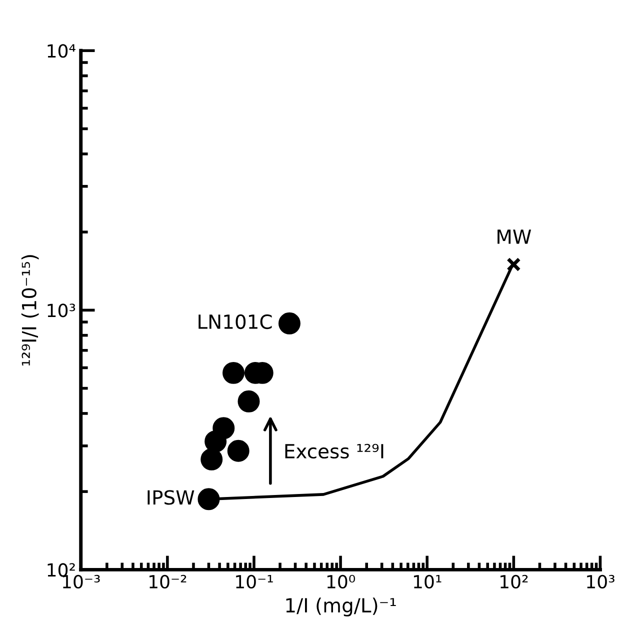 This screenshot has height=633, width=622. I want to click on annotation: Excess ¹²⁹I, so click(334, 451).